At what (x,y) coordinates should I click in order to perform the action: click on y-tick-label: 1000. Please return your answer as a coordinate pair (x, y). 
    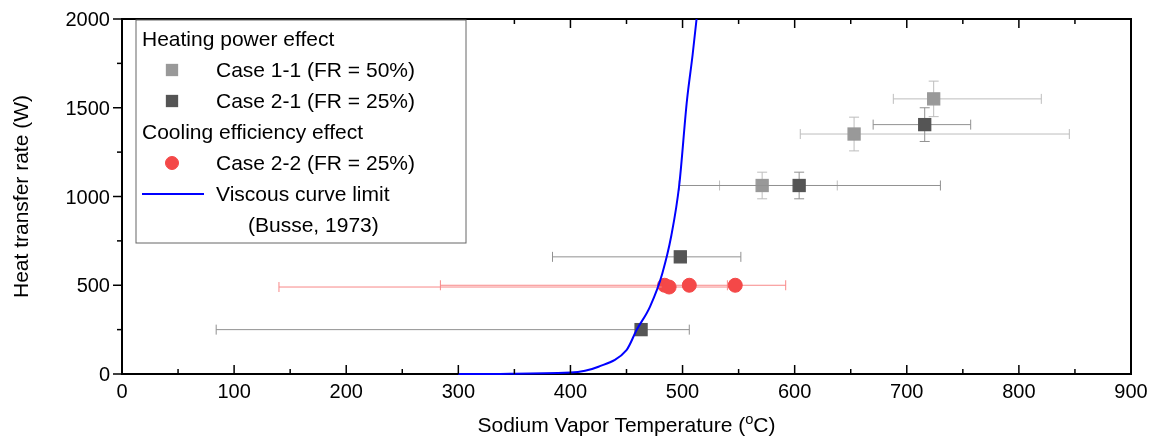
    Looking at the image, I should click on (87, 196).